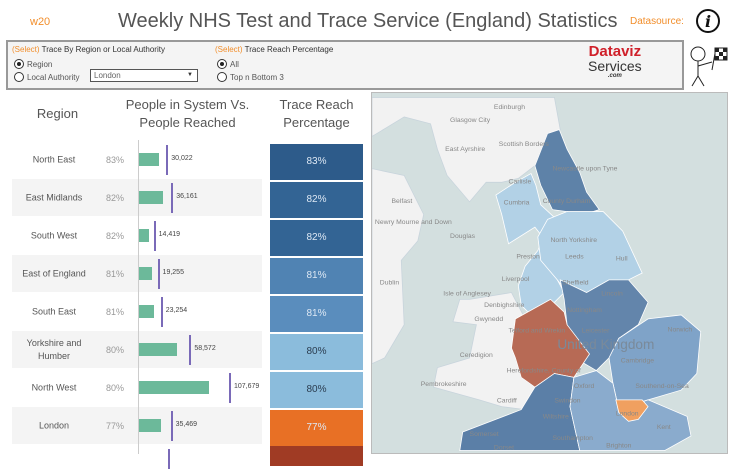 Image resolution: width=736 pixels, height=469 pixels. I want to click on map-place-label: Lincoln, so click(612, 293).